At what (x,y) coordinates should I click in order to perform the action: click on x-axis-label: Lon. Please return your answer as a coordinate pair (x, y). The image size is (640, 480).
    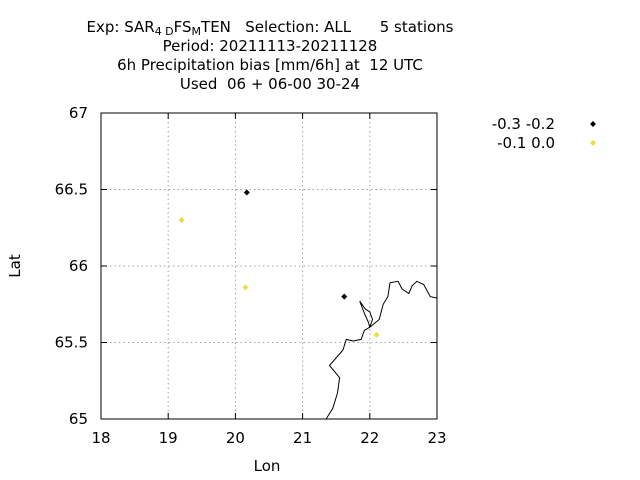
    Looking at the image, I should click on (267, 466).